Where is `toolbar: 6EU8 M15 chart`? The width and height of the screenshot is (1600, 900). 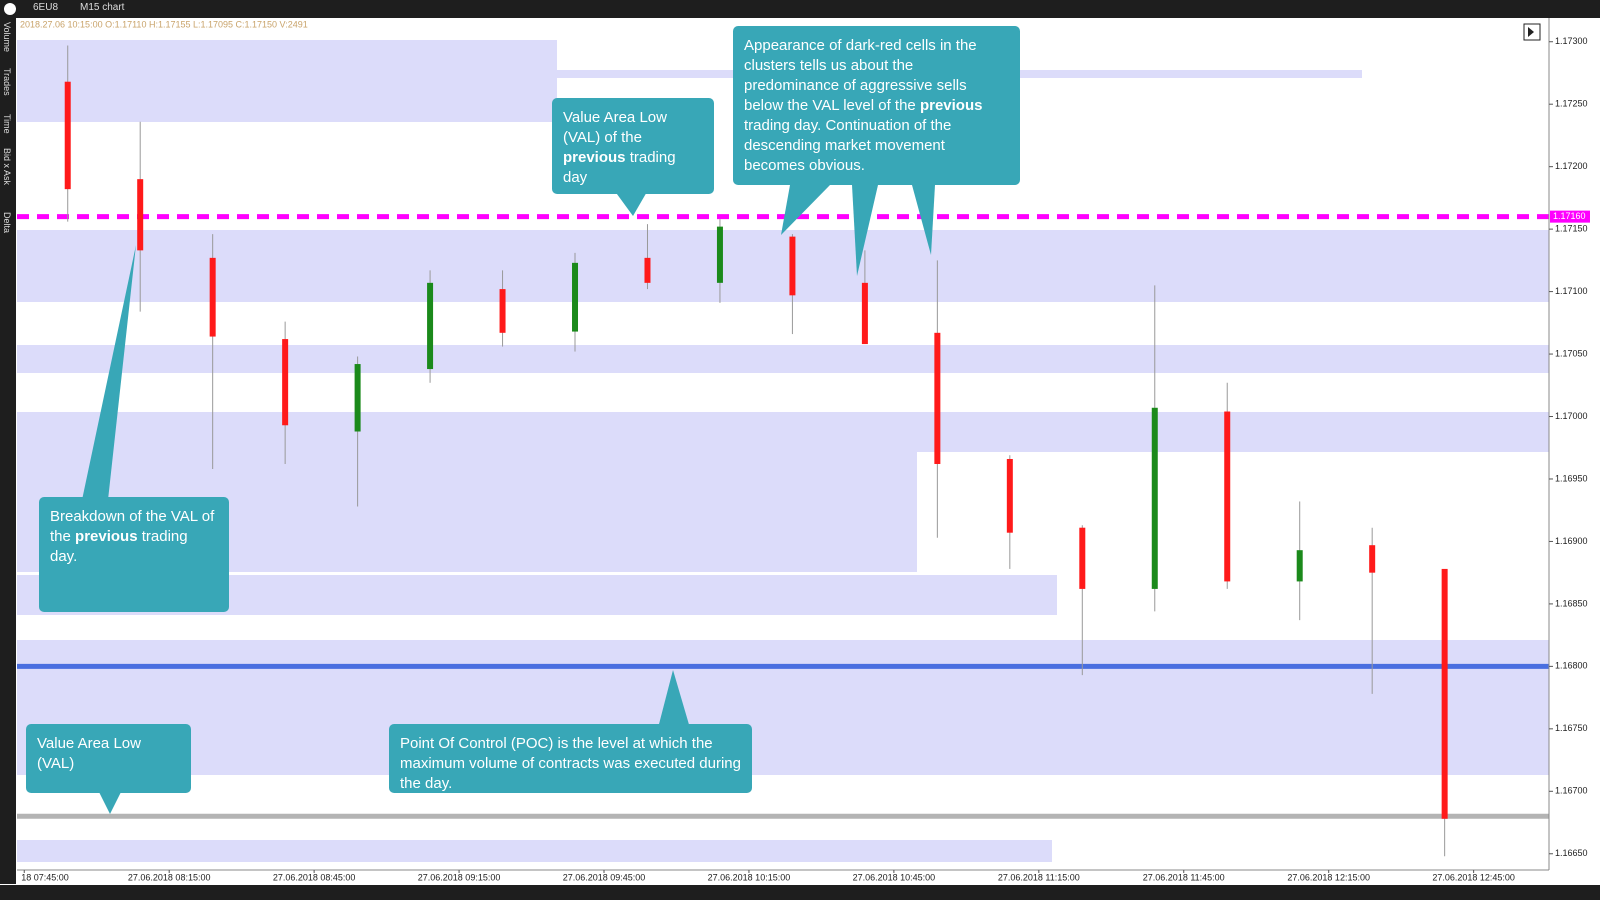 toolbar: 6EU8 M15 chart is located at coordinates (800, 9).